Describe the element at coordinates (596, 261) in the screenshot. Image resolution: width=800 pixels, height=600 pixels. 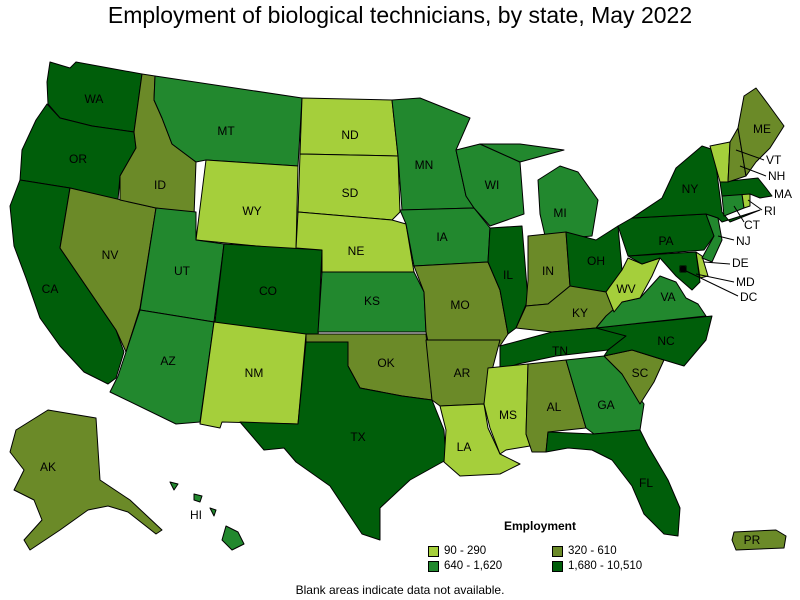
I see `label-oh: OH` at that location.